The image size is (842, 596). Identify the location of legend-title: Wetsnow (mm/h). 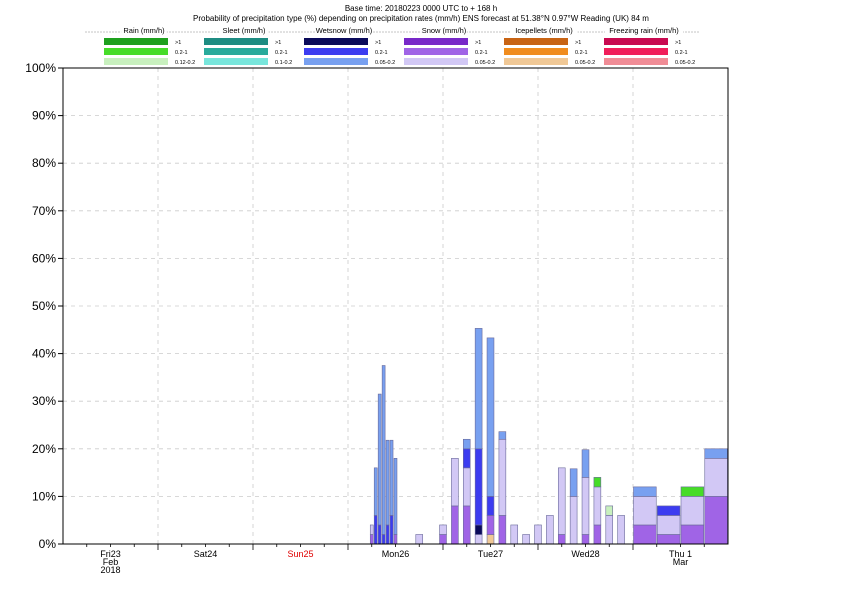
(344, 30).